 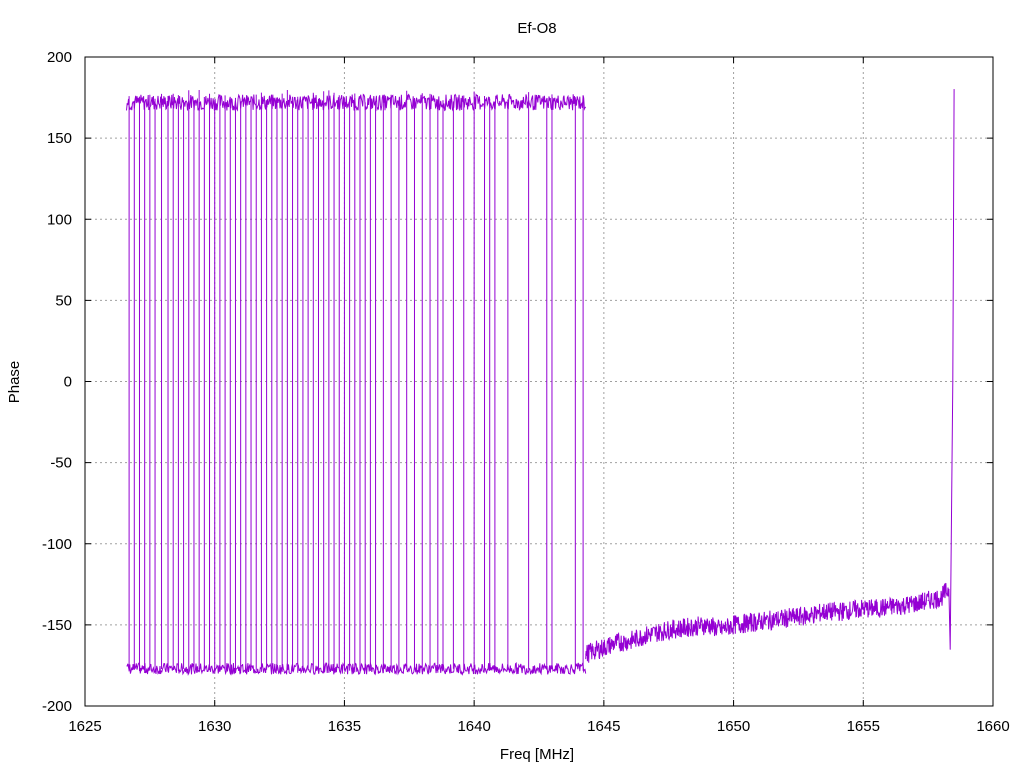 What do you see at coordinates (57, 625) in the screenshot?
I see `y-tick-label: -150` at bounding box center [57, 625].